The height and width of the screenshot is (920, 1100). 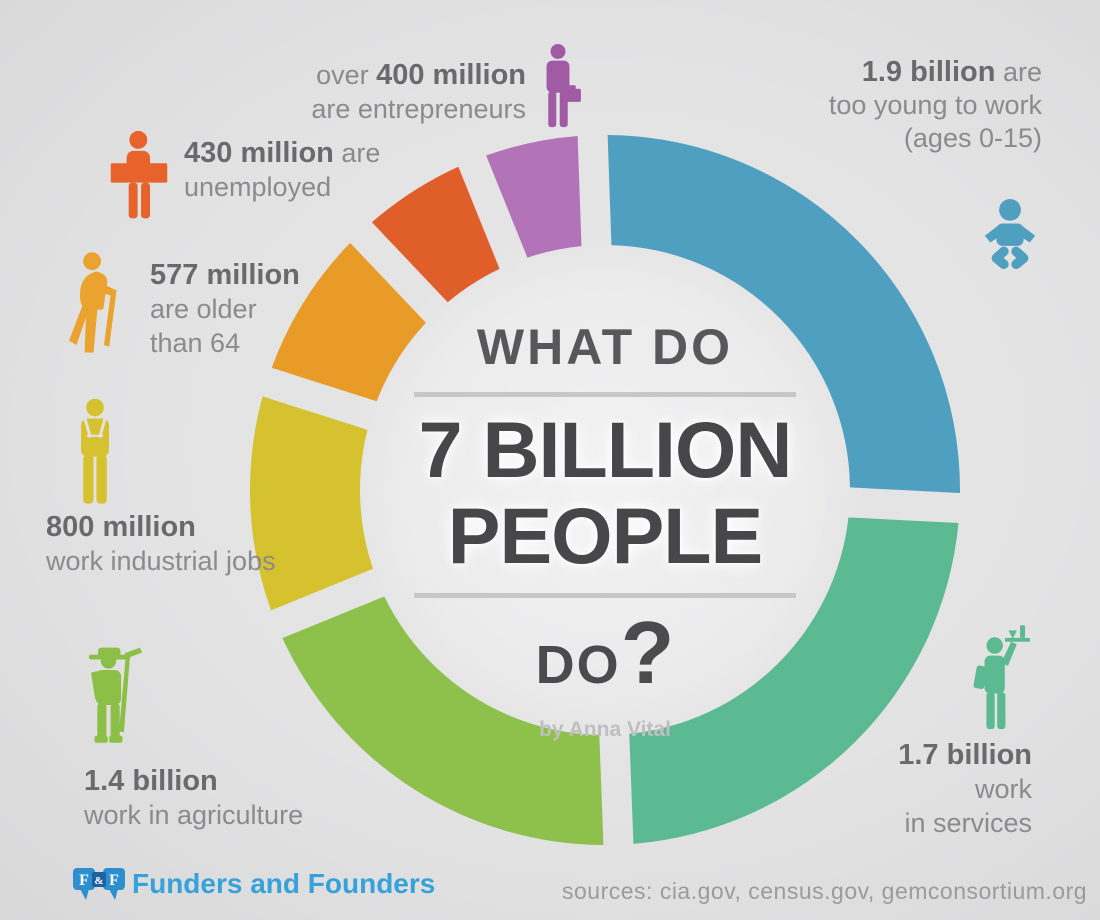 I want to click on title-divider-top, so click(x=605, y=394).